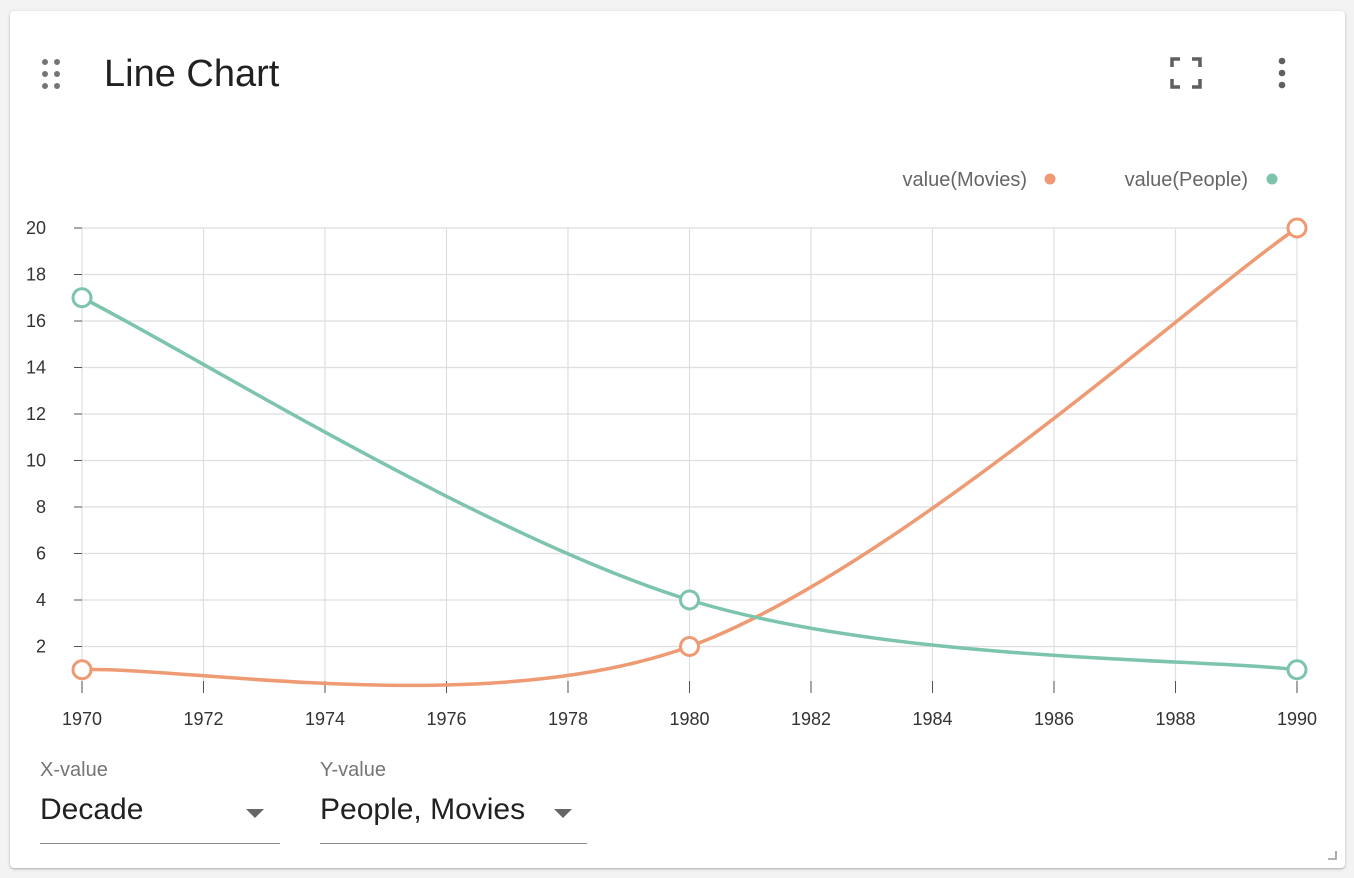 This screenshot has height=878, width=1354. I want to click on y-tick-label: 20, so click(36, 228).